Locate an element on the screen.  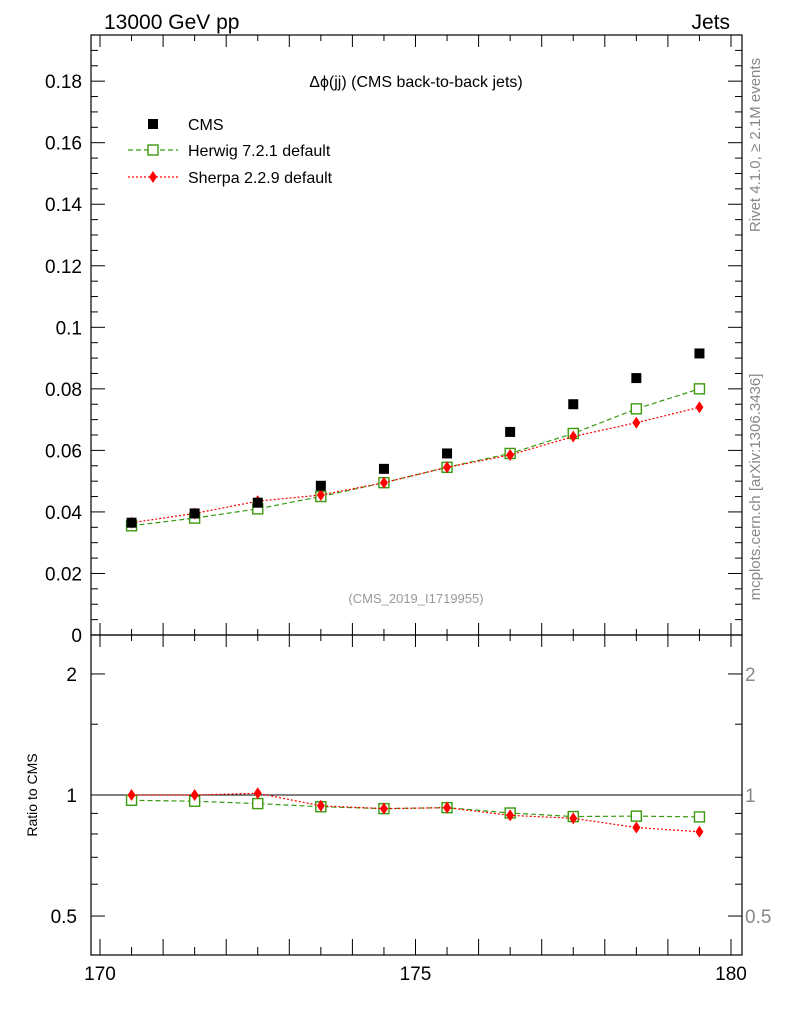
main-y-tick-label: 0 is located at coordinates (76, 636).